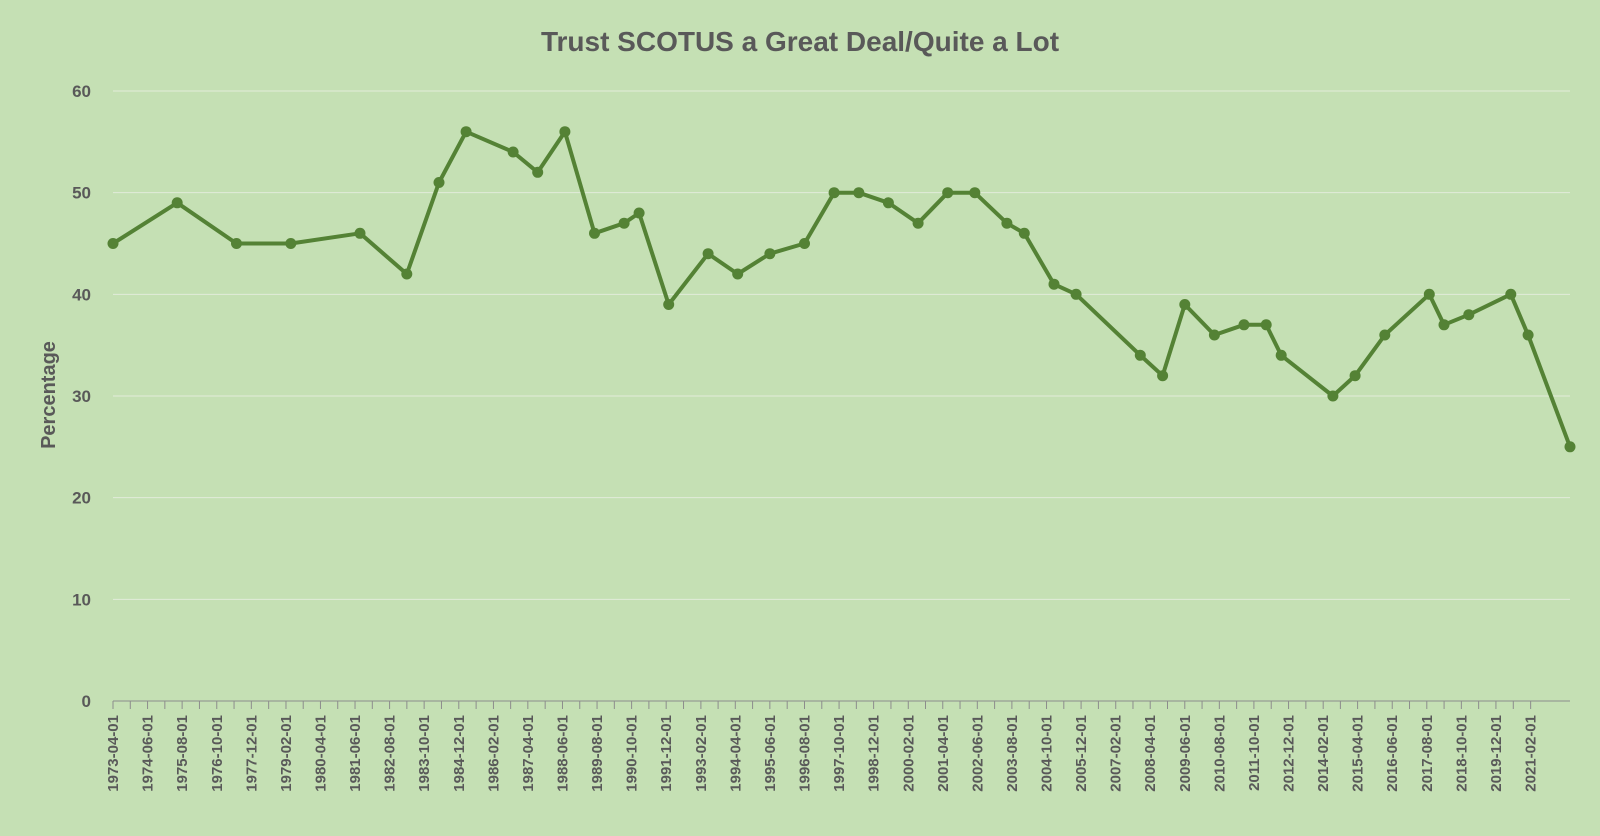 This screenshot has width=1600, height=836. I want to click on y-tick-label: 60, so click(81, 91).